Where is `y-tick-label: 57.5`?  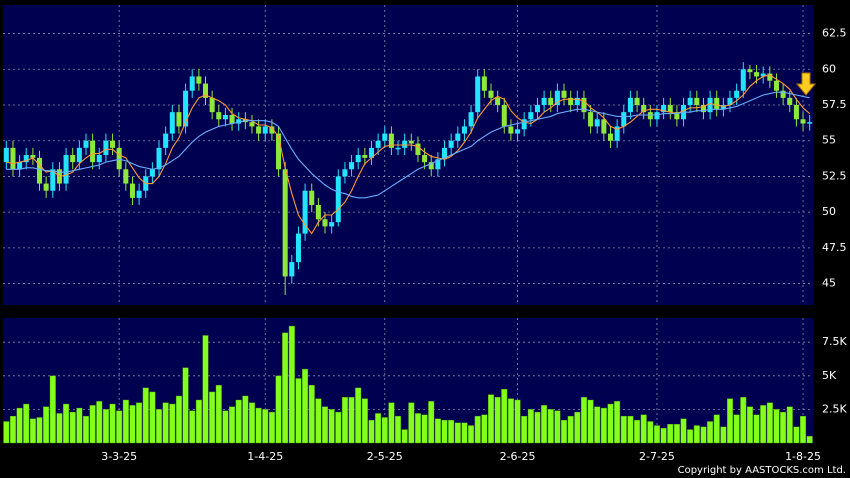 y-tick-label: 57.5 is located at coordinates (834, 104).